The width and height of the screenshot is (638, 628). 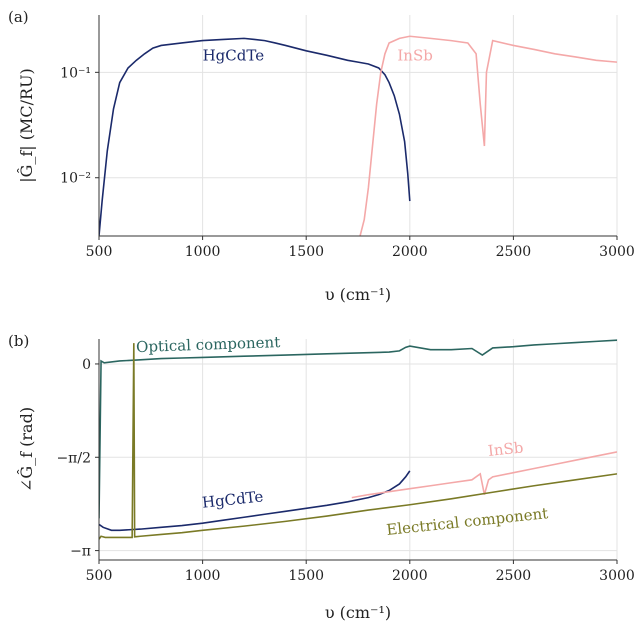 I want to click on y-axis-label: |Ĝ_f| (MC/RU), so click(x=26, y=125).